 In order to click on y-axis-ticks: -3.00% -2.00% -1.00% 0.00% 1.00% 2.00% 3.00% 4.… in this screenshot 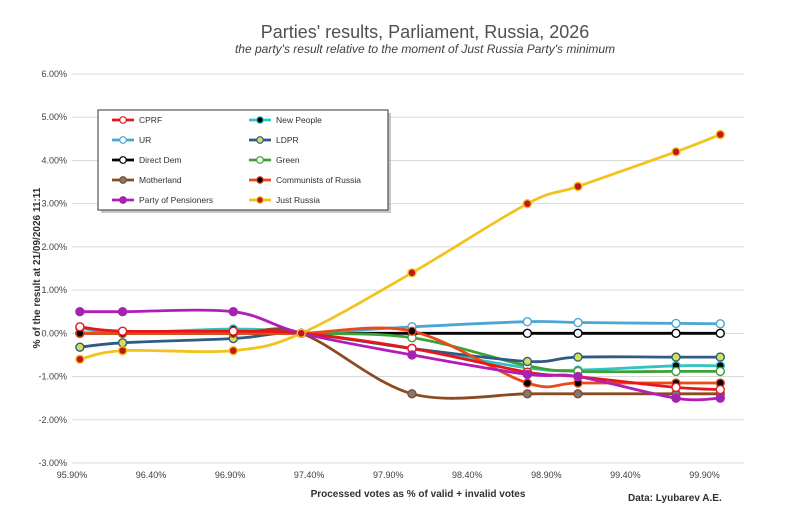, I will do `click(52, 268)`.